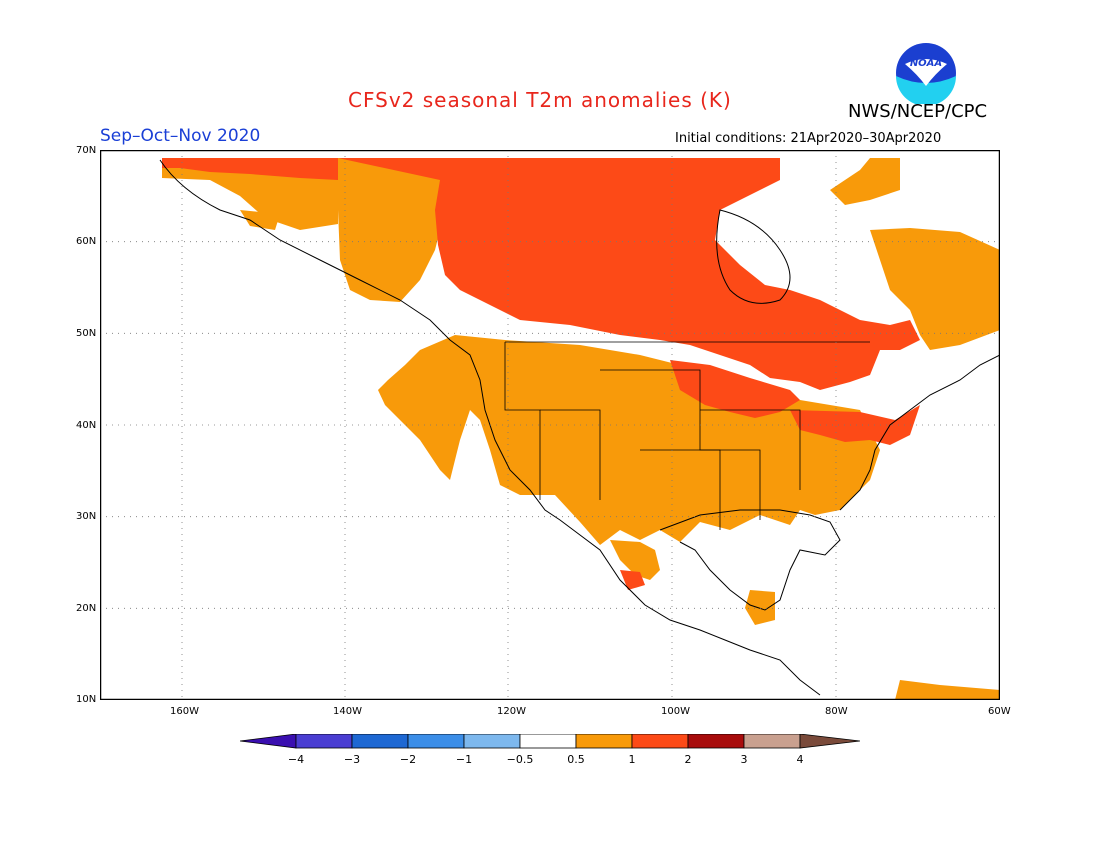 This screenshot has height=850, width=1100. What do you see at coordinates (86, 241) in the screenshot?
I see `lat-label: 60N` at bounding box center [86, 241].